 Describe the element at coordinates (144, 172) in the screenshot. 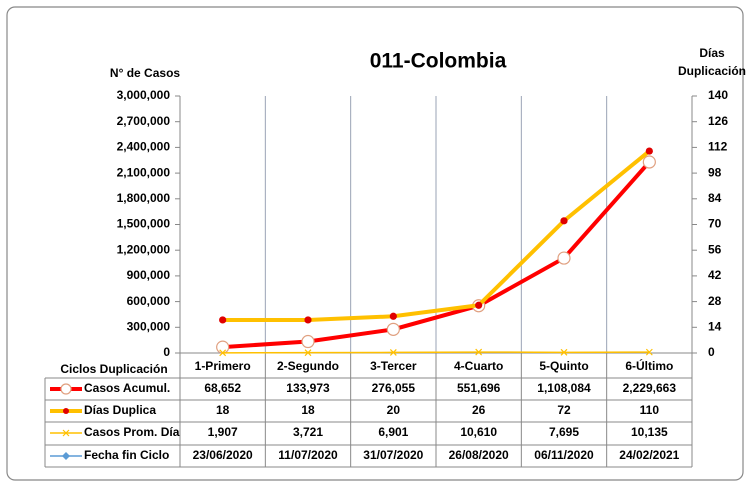

I see `y-tick-label: 2,100,000` at that location.